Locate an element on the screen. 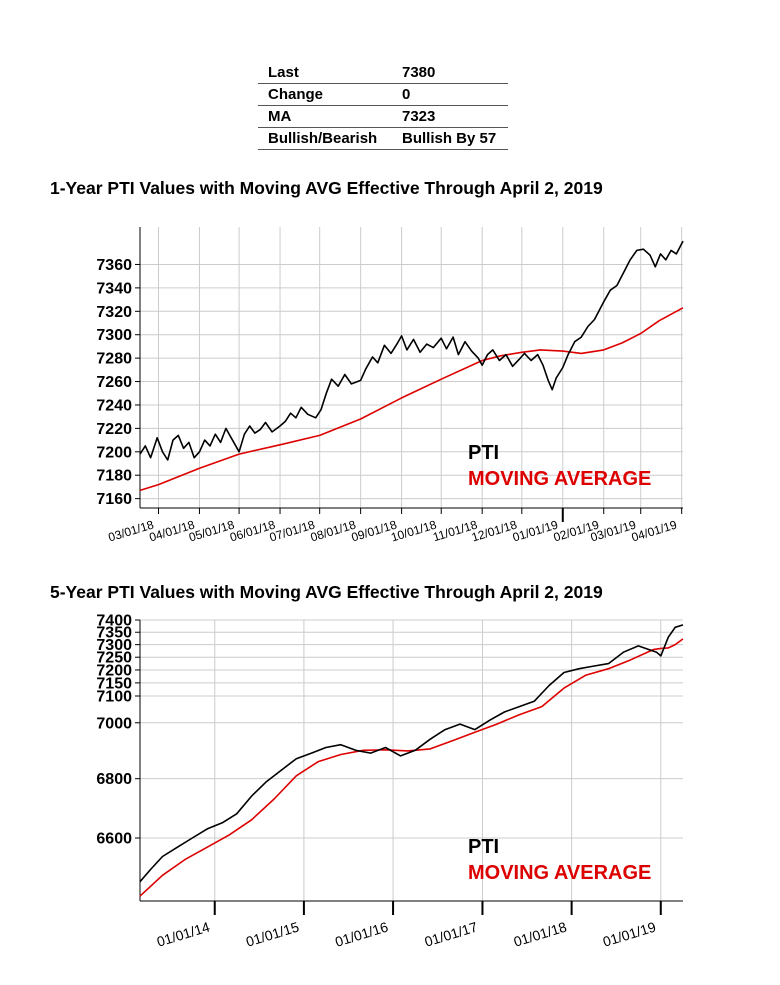  moving-average-line is located at coordinates (411, 399).